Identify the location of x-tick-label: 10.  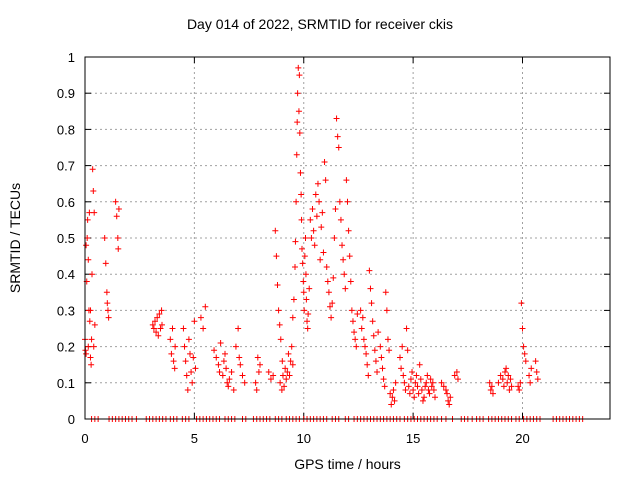
(304, 438).